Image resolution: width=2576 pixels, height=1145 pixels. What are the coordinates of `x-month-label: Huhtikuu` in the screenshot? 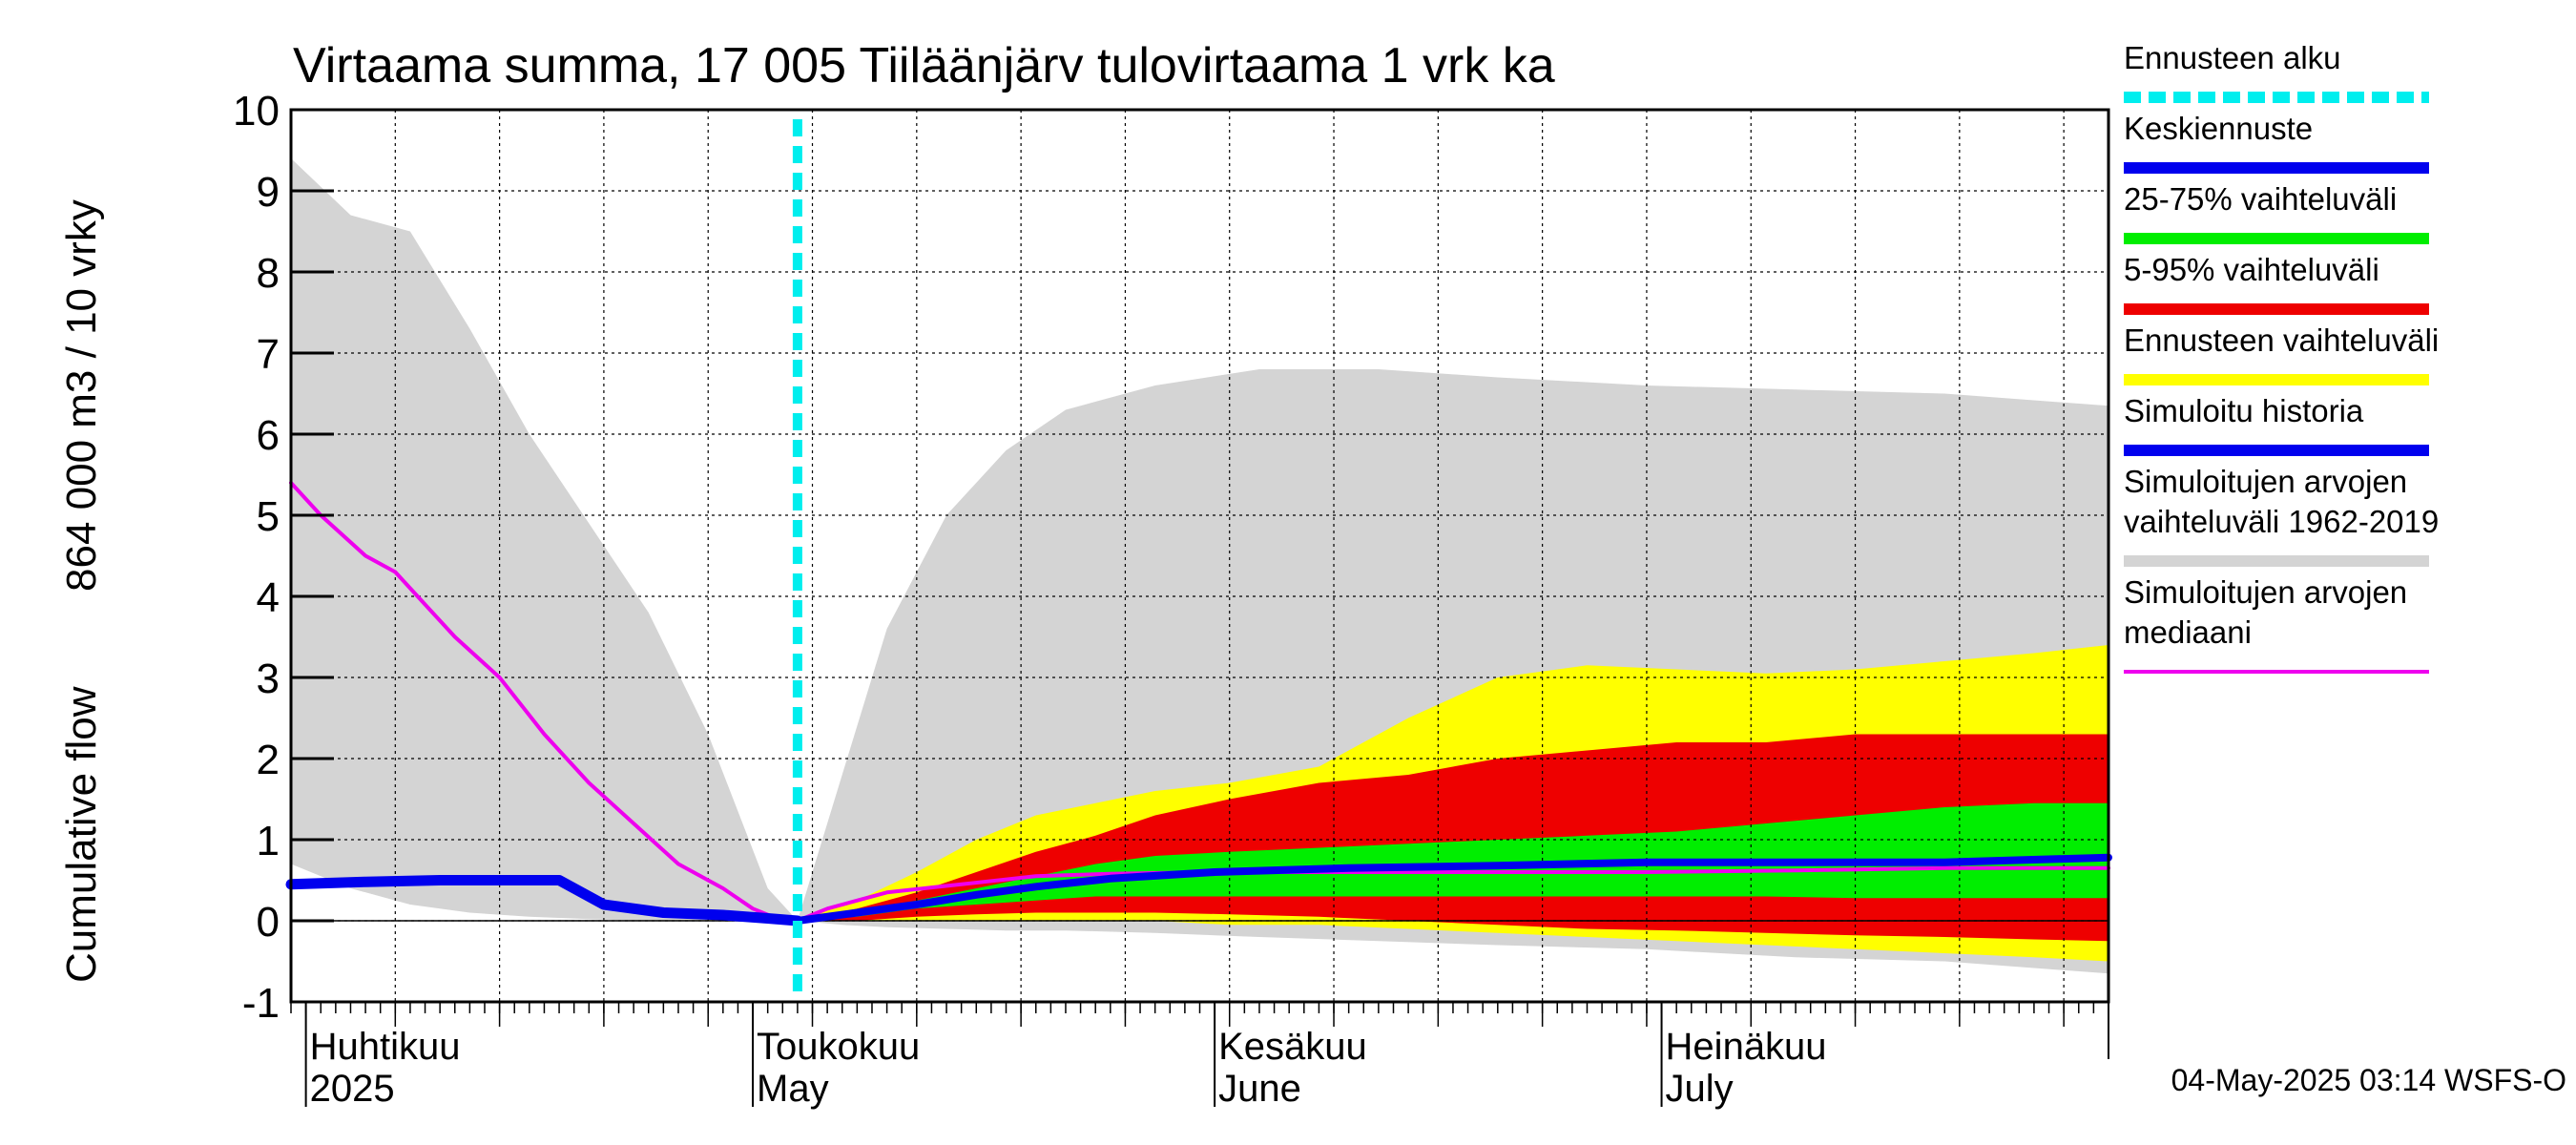 It's located at (385, 1047).